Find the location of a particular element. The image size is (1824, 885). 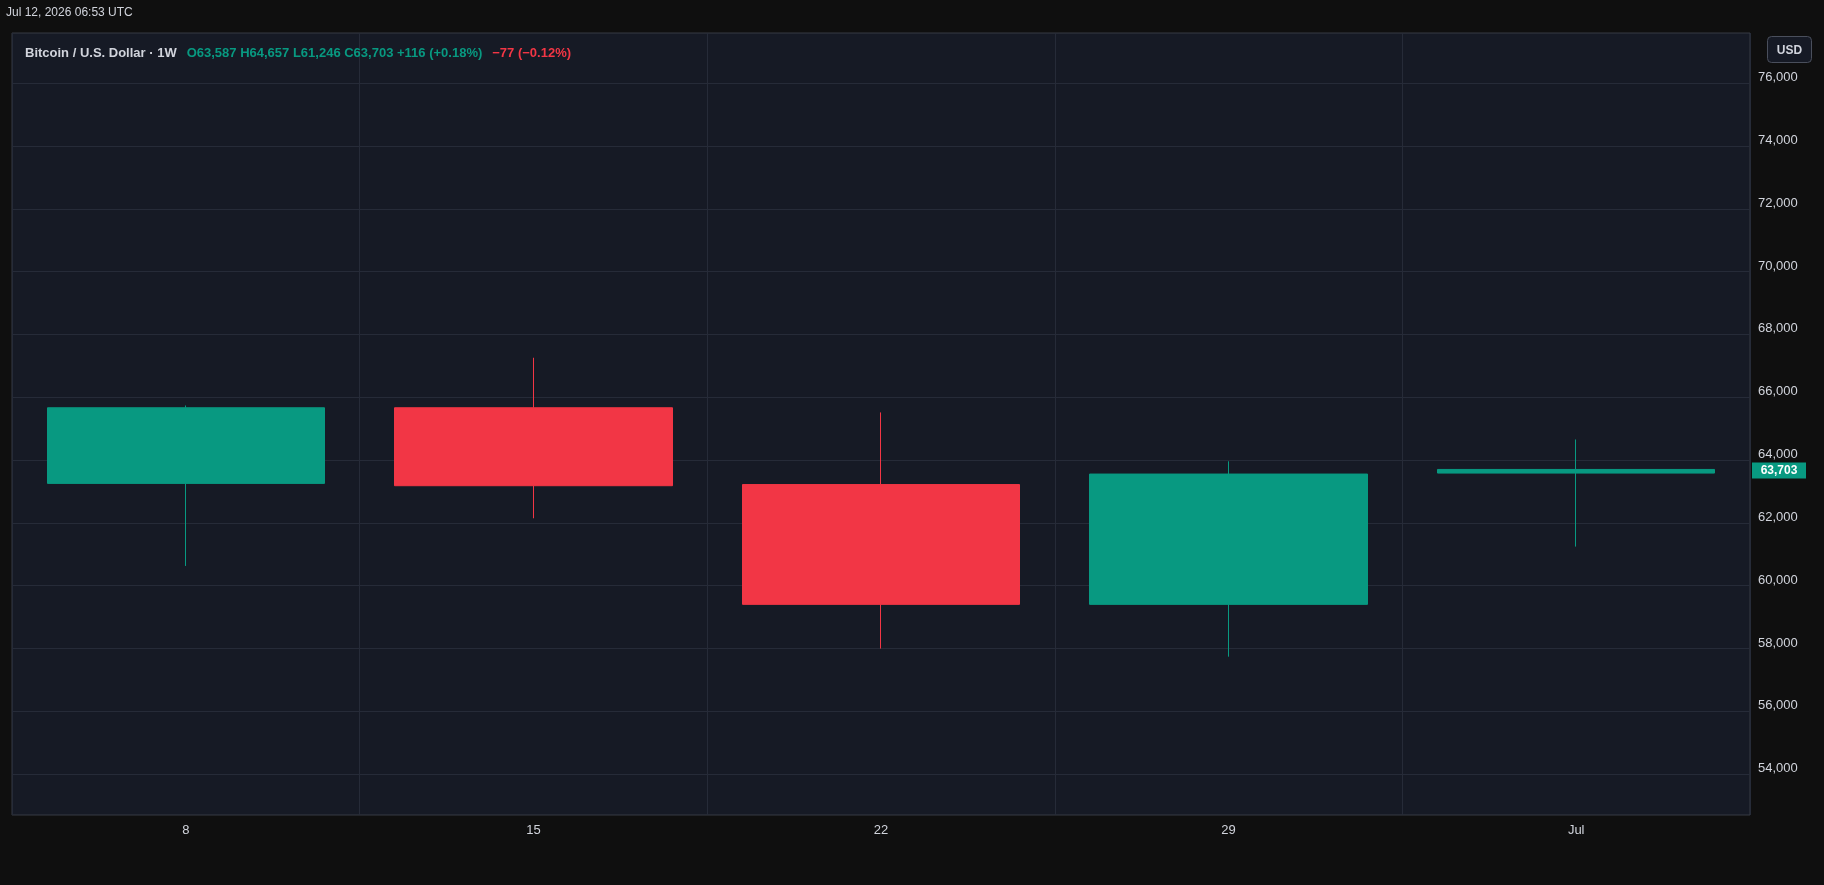

y-tick-label: 62,000 is located at coordinates (1778, 516).